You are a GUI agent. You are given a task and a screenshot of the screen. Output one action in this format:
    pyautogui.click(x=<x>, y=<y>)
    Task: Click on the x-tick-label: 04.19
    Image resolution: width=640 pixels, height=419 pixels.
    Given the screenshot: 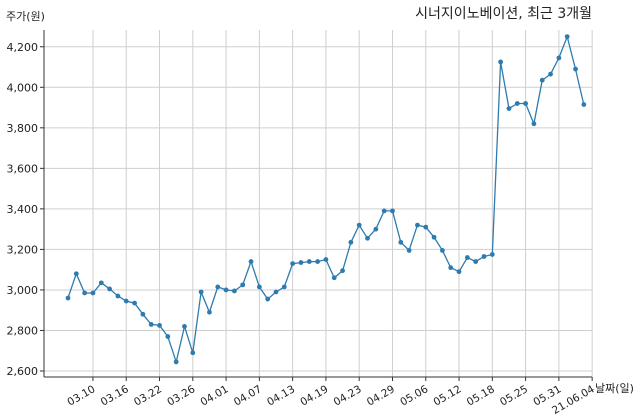 What is the action you would take?
    pyautogui.click(x=314, y=395)
    